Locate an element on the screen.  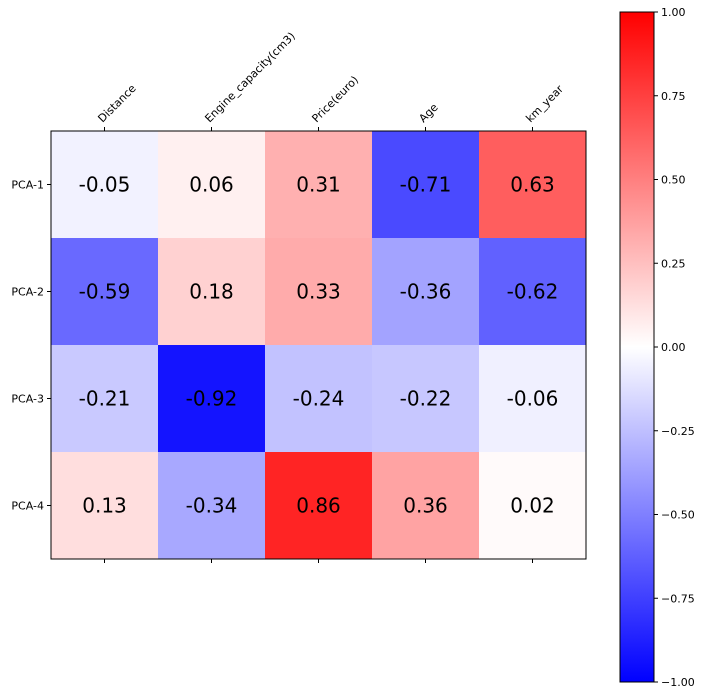
cell-value-label: -0.34 is located at coordinates (212, 506).